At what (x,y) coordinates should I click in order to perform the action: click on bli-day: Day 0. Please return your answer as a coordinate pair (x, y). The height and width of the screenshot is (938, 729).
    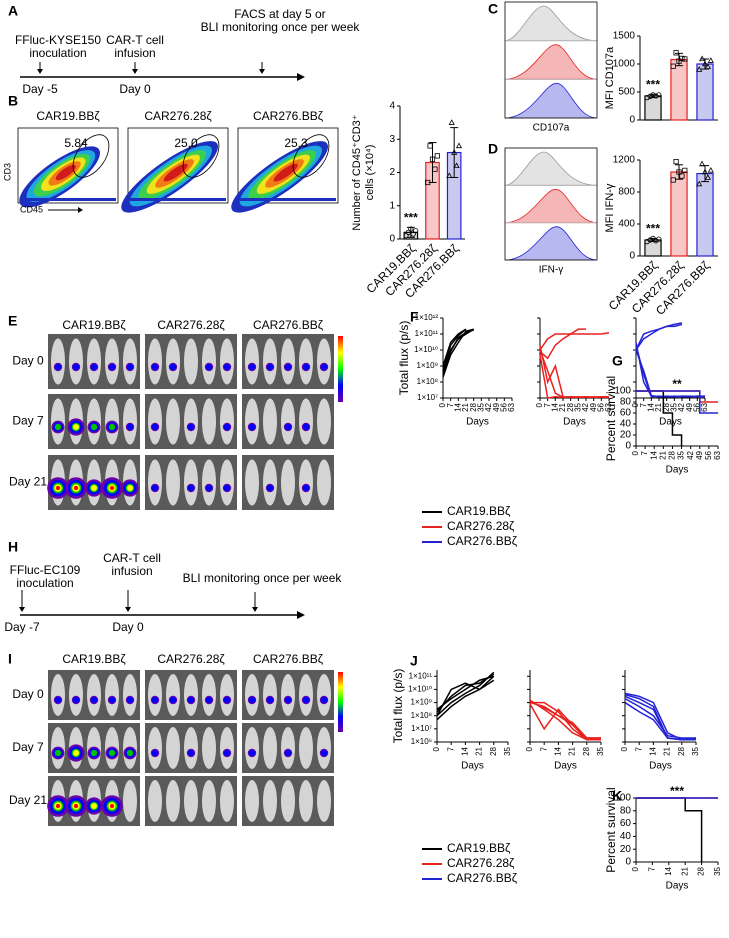
    Looking at the image, I should click on (28, 361).